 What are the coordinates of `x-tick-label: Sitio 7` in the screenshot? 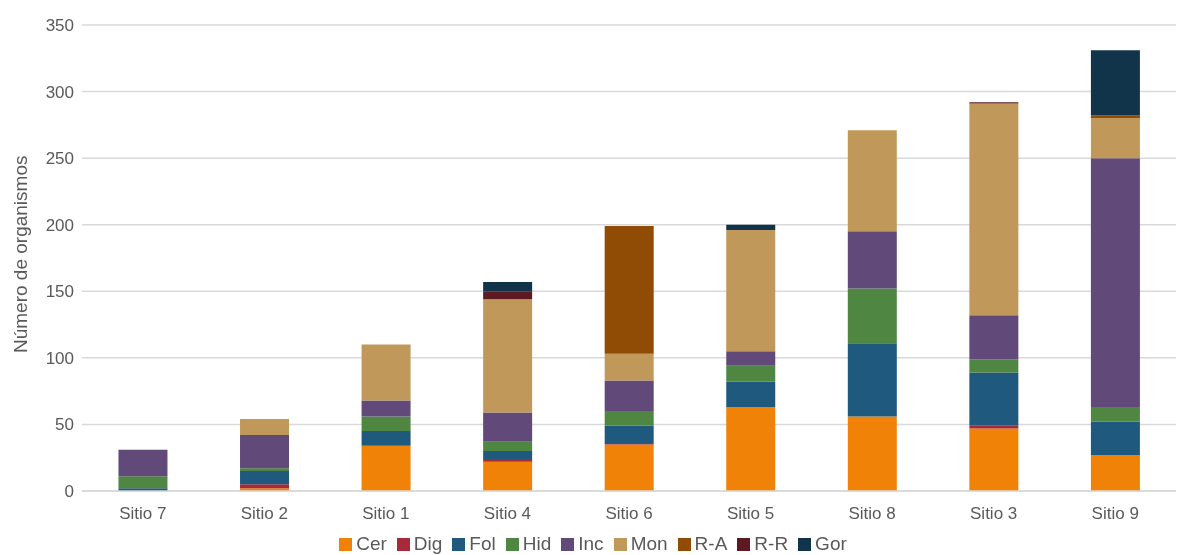 It's located at (143, 514).